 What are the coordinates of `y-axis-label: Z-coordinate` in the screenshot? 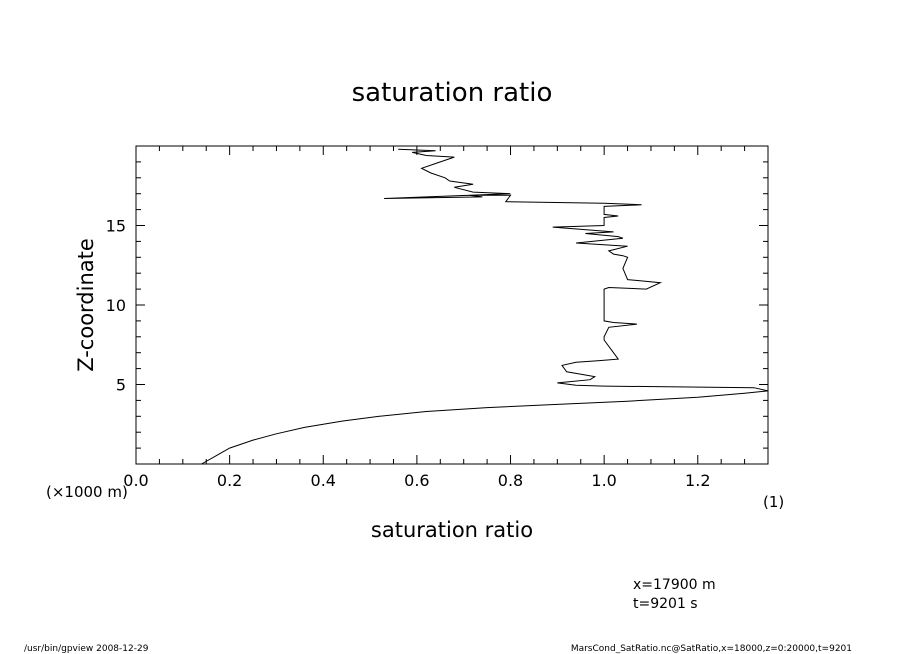 It's located at (86, 305).